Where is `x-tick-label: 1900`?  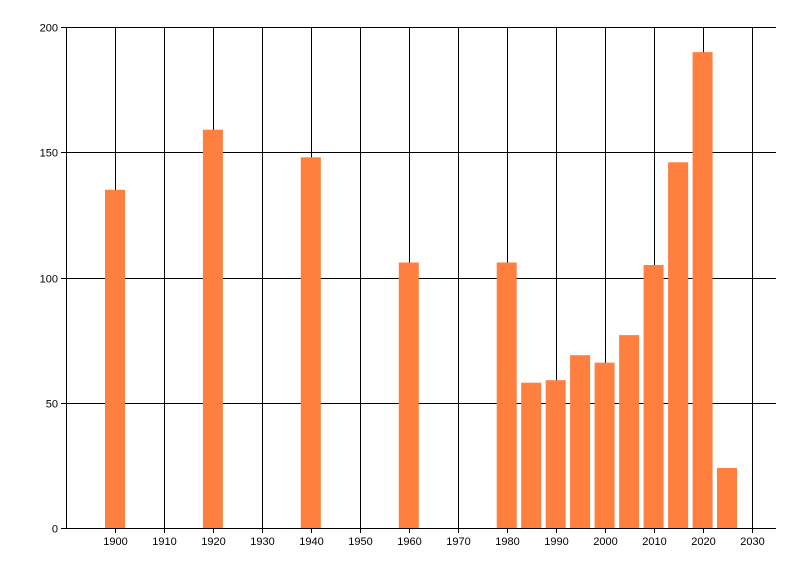
x-tick-label: 1900 is located at coordinates (115, 542).